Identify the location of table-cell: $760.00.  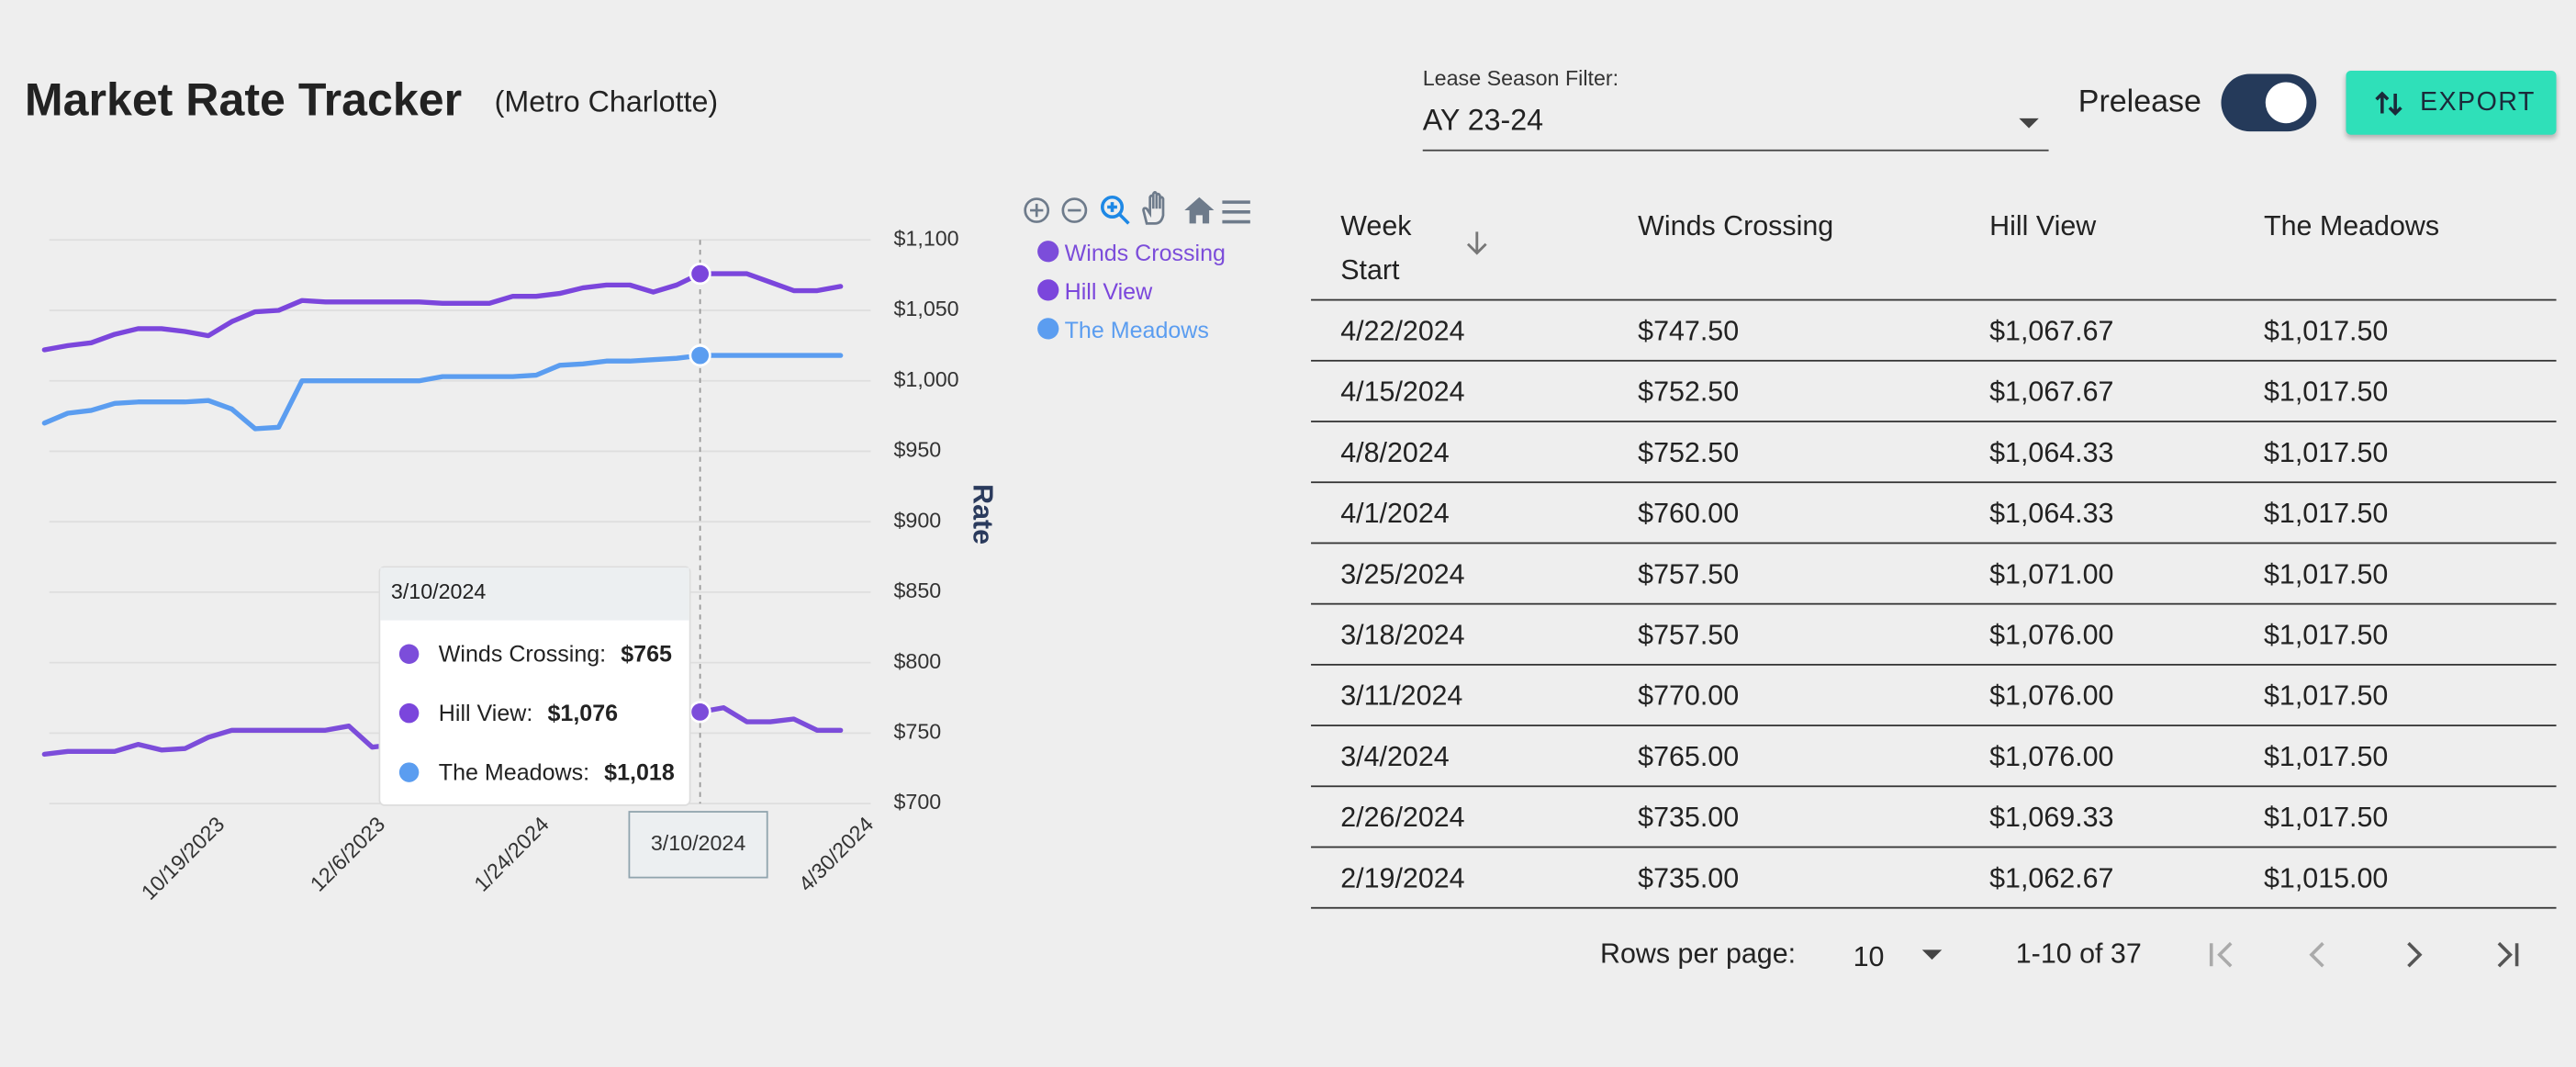
(1689, 514).